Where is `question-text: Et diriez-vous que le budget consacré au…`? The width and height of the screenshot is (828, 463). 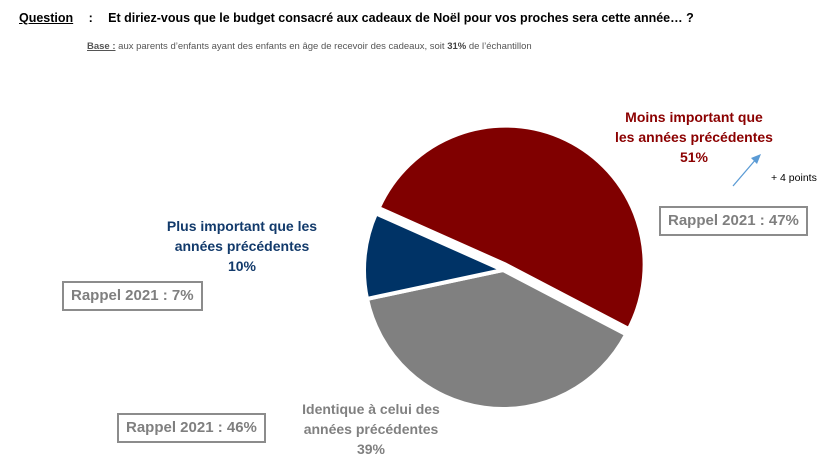
question-text: Et diriez-vous que le budget consacré au… is located at coordinates (401, 18).